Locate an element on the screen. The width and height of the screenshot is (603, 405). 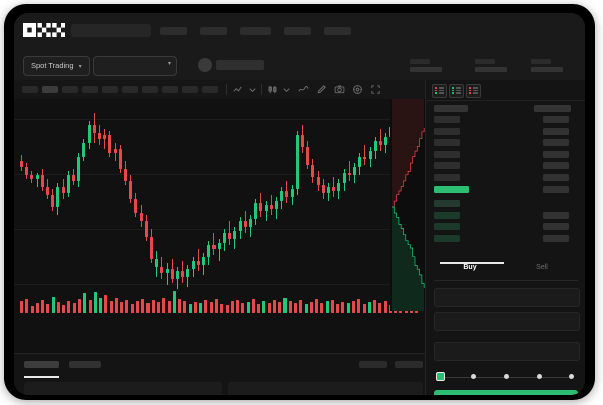
trendline-icon is located at coordinates (303, 89).